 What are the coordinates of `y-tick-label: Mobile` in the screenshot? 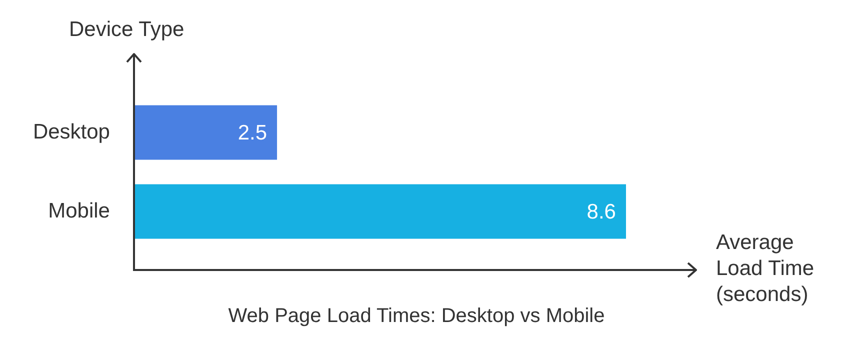 It's located at (79, 210).